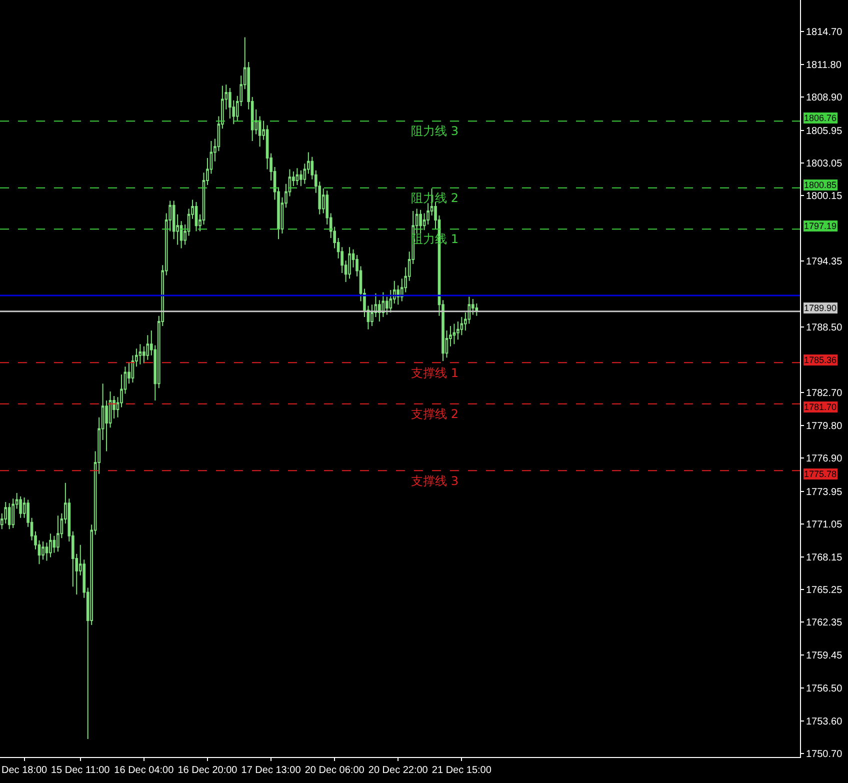 The image size is (848, 783). Describe the element at coordinates (824, 492) in the screenshot. I see `y-tick-label: 1773.95` at that location.